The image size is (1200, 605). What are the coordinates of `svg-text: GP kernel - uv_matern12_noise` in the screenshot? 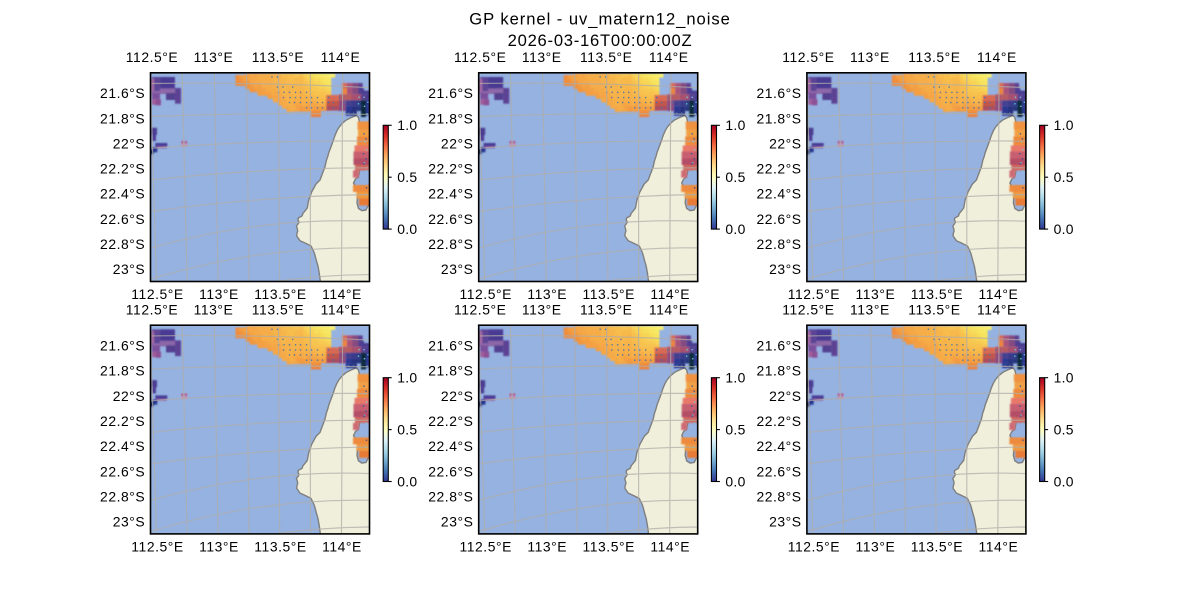 It's located at (600, 19).